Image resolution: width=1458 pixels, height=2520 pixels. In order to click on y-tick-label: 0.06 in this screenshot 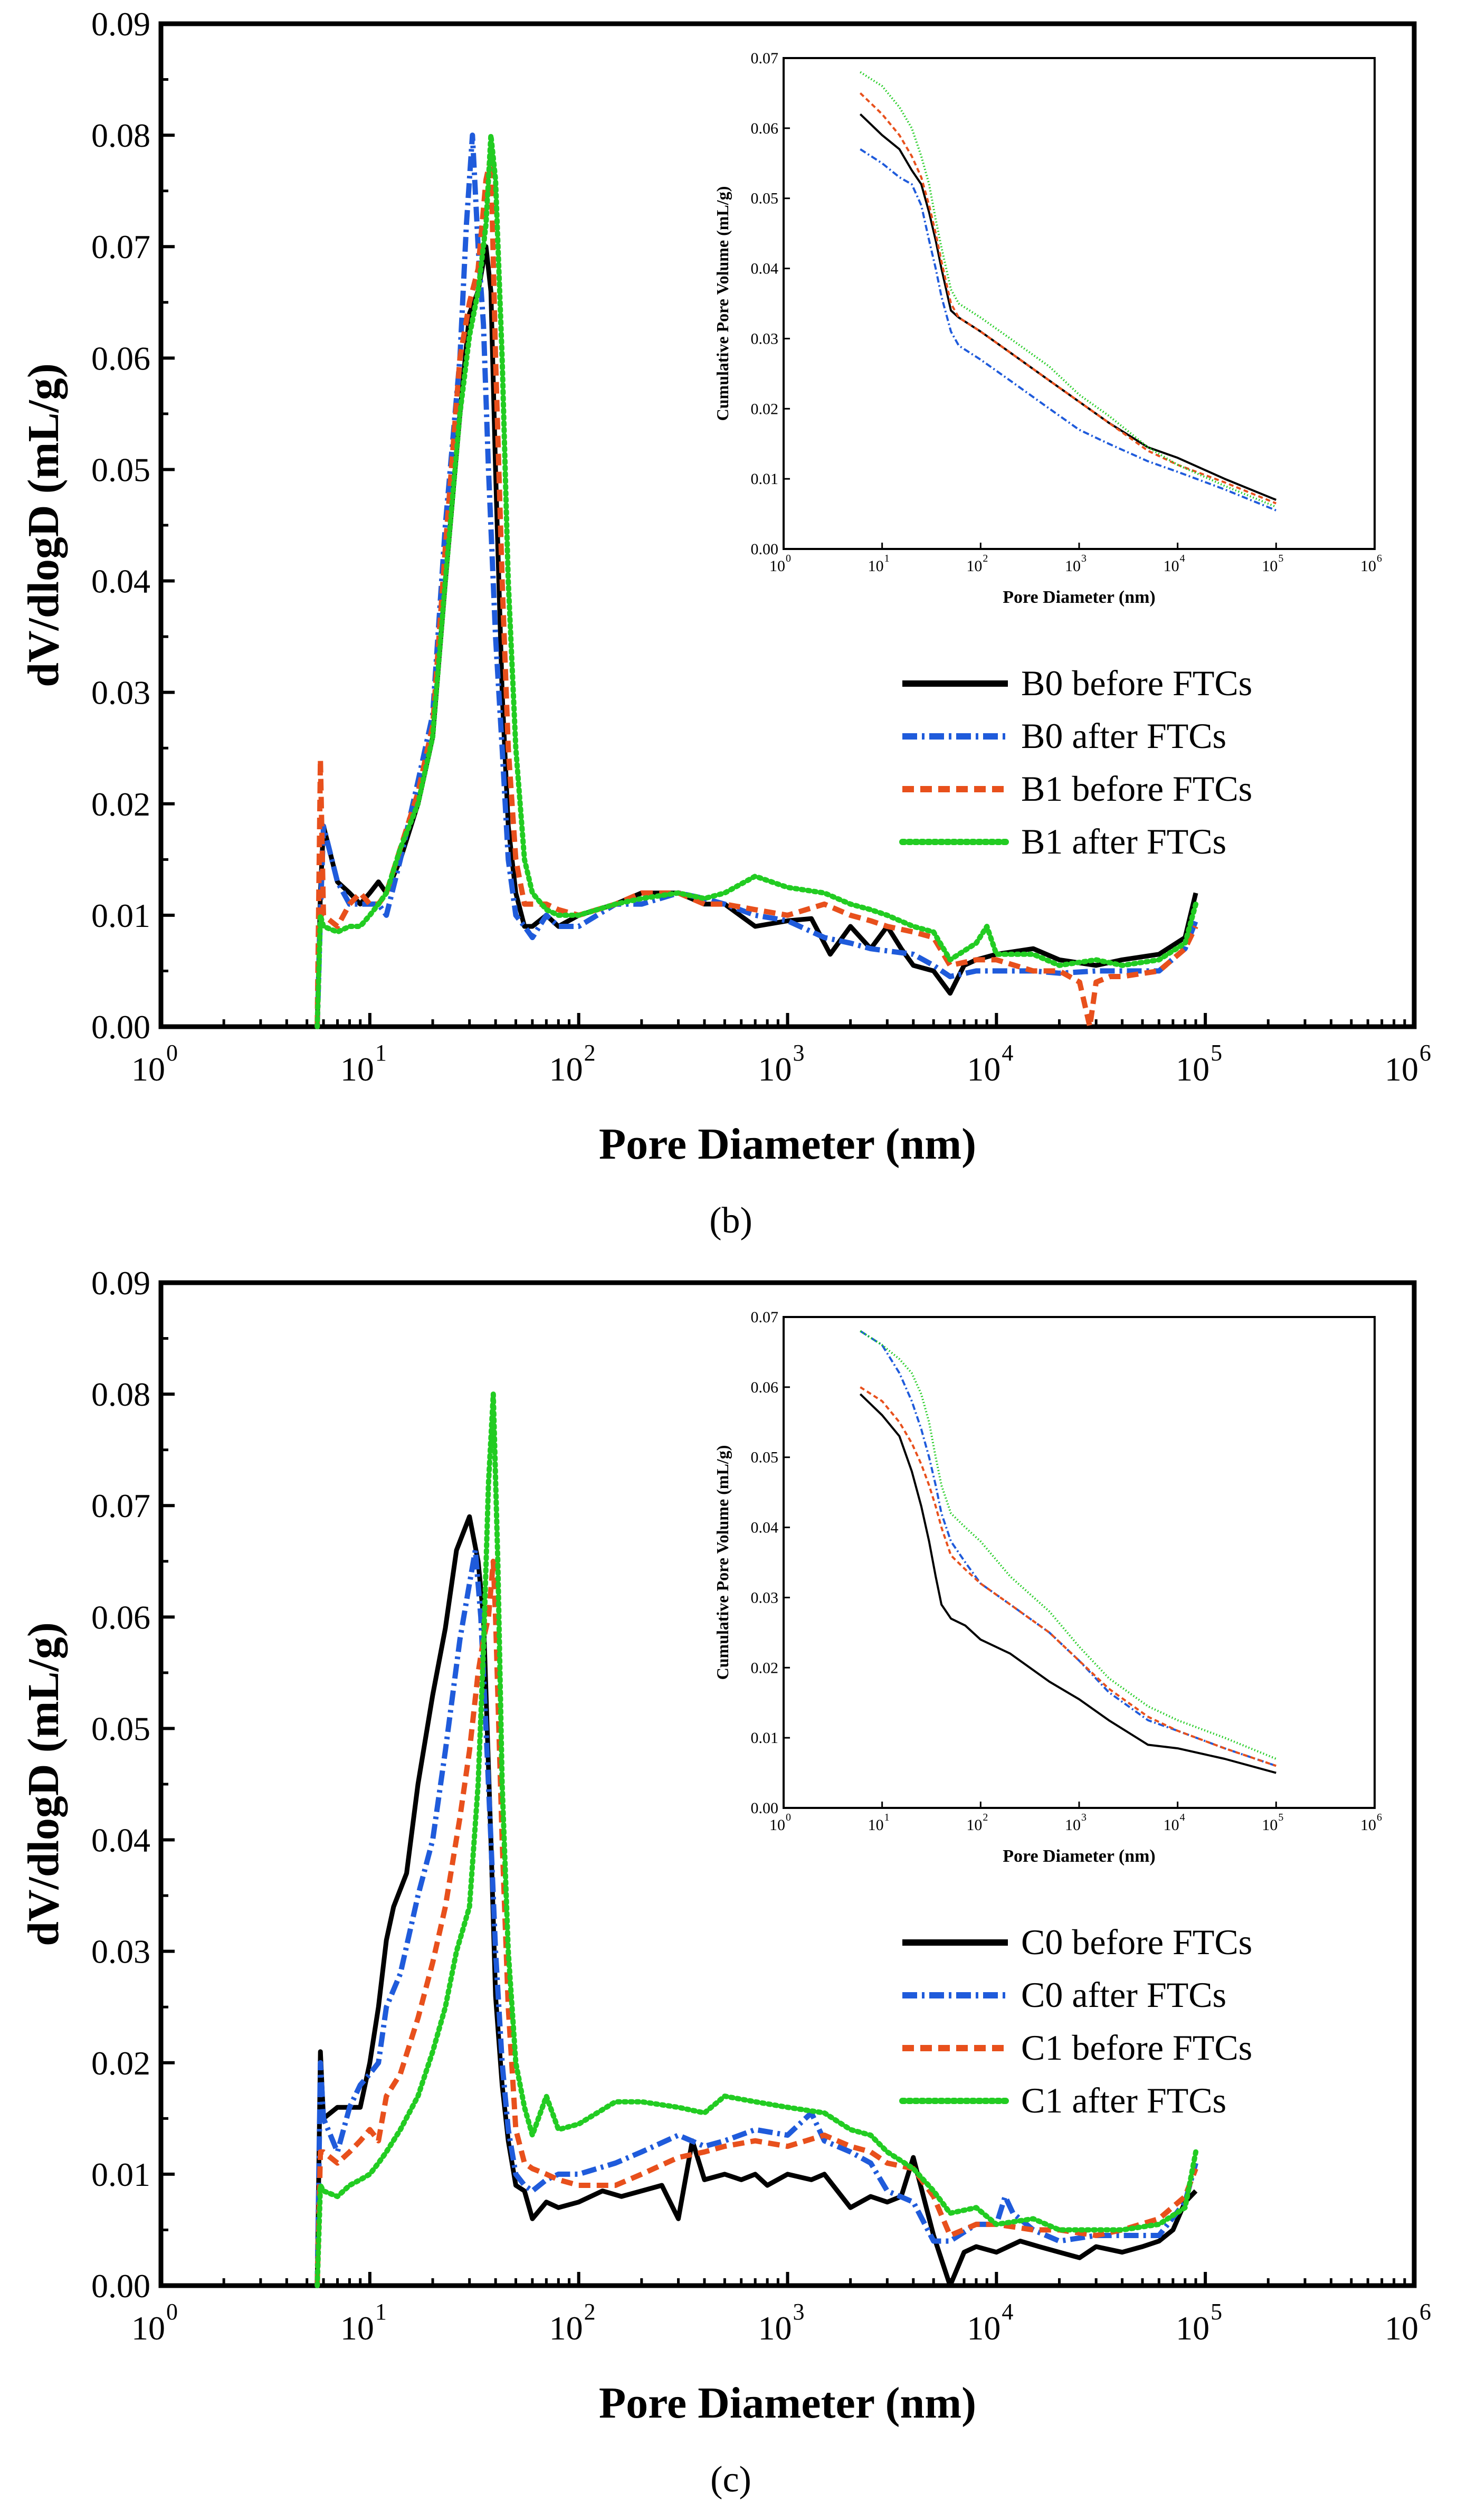, I will do `click(120, 358)`.